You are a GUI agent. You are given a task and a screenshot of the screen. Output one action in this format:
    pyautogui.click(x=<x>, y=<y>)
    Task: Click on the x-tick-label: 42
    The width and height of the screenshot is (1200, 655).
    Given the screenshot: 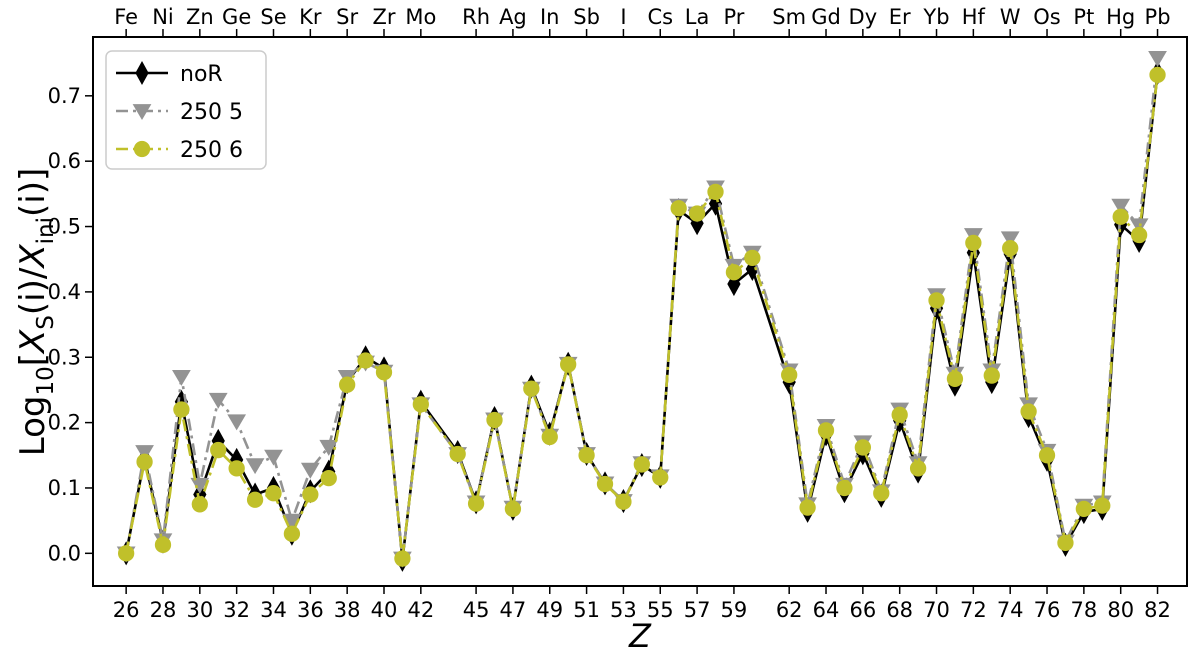 What is the action you would take?
    pyautogui.click(x=420, y=610)
    